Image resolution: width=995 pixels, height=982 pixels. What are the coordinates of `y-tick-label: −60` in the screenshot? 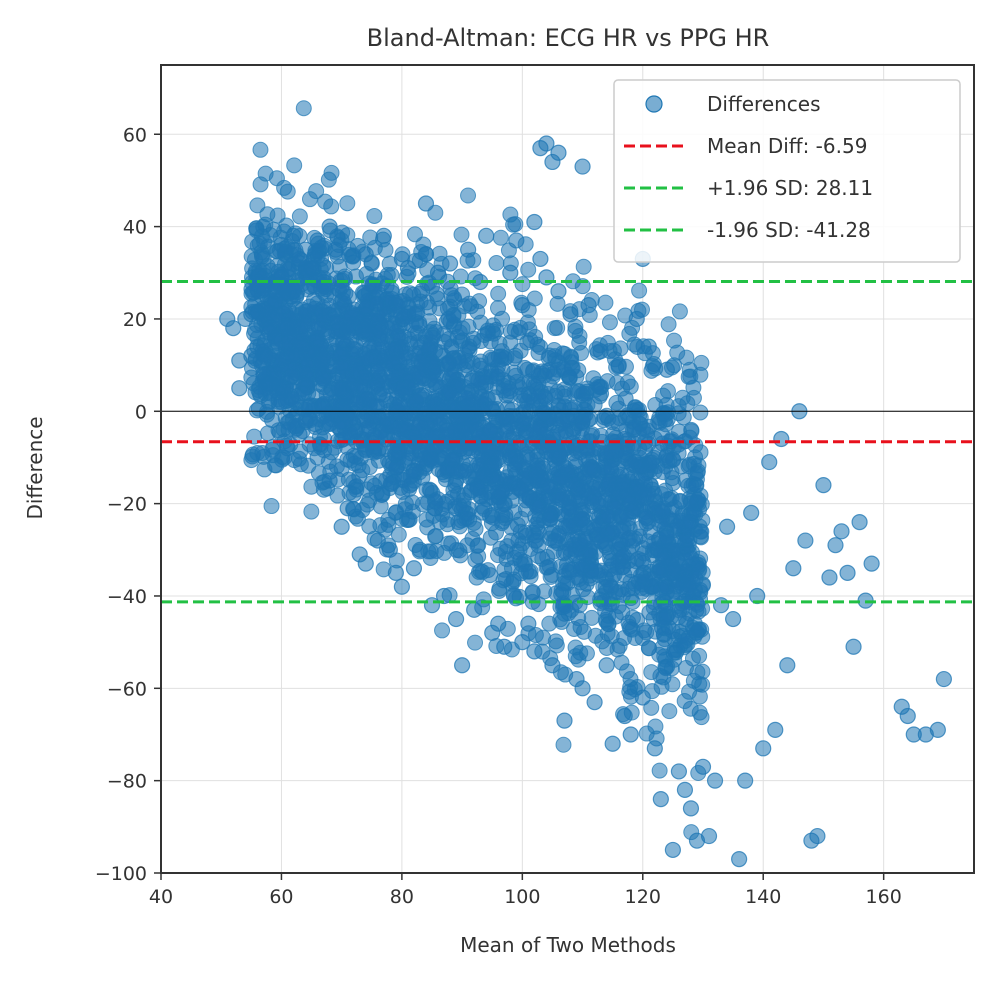 It's located at (127, 689).